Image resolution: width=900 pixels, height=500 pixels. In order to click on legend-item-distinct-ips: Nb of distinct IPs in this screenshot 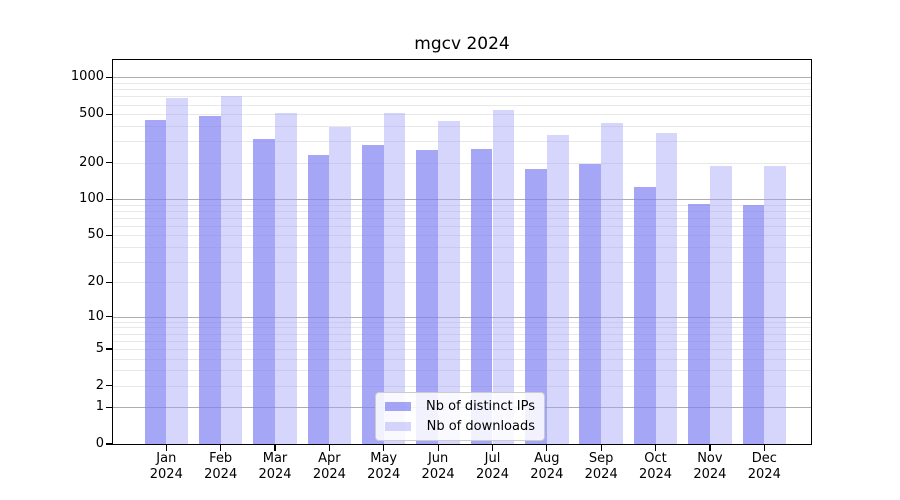, I will do `click(460, 406)`.